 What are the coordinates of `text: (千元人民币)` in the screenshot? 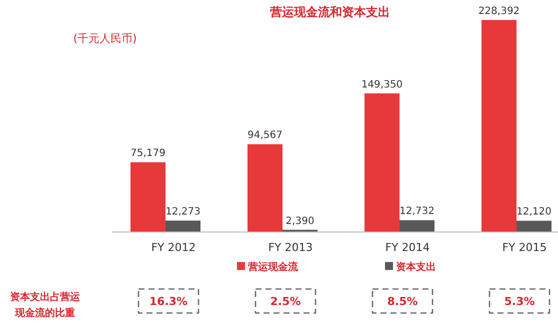 It's located at (105, 38).